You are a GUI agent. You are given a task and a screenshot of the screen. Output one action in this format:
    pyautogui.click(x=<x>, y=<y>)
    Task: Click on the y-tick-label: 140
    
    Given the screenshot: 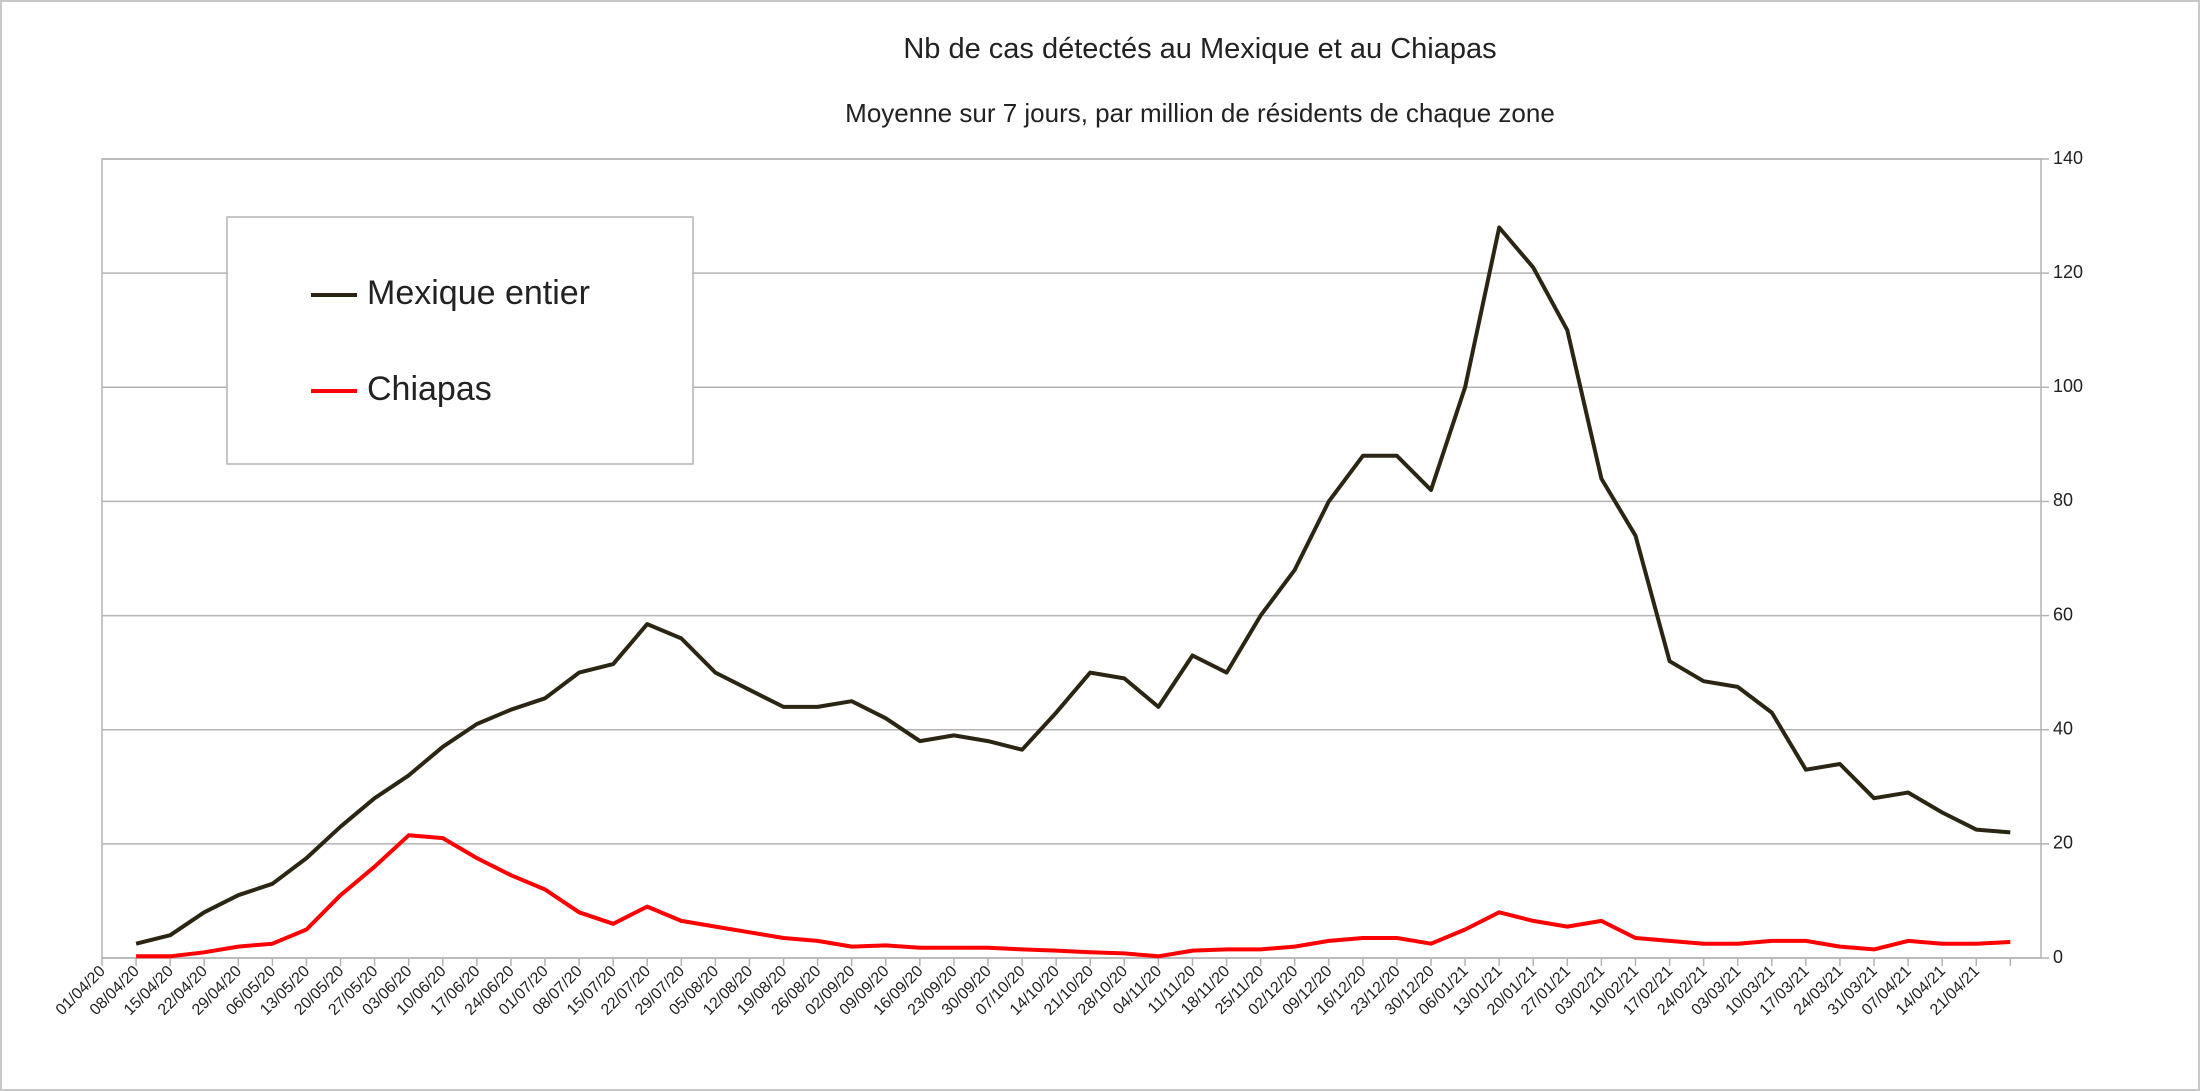 What is the action you would take?
    pyautogui.click(x=2068, y=158)
    